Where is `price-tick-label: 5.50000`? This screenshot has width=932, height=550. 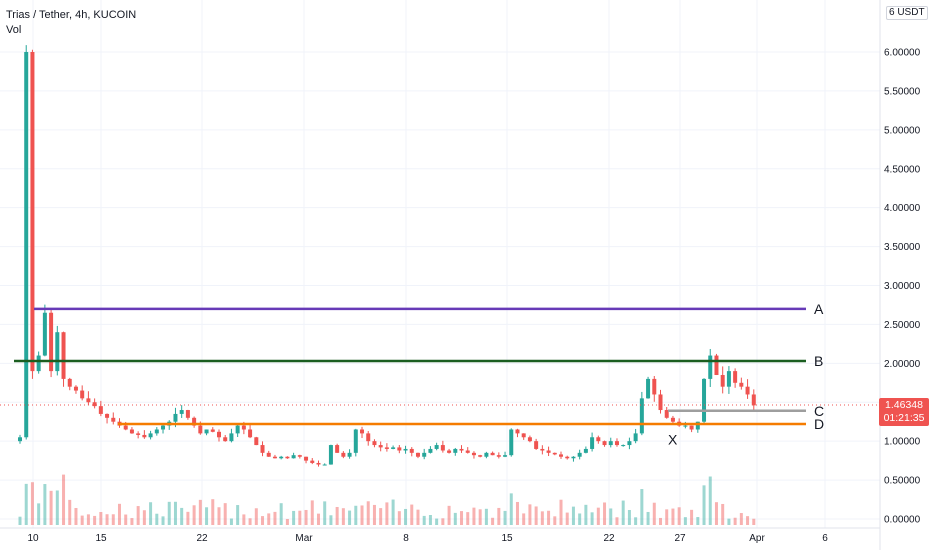 price-tick-label: 5.50000 is located at coordinates (902, 91).